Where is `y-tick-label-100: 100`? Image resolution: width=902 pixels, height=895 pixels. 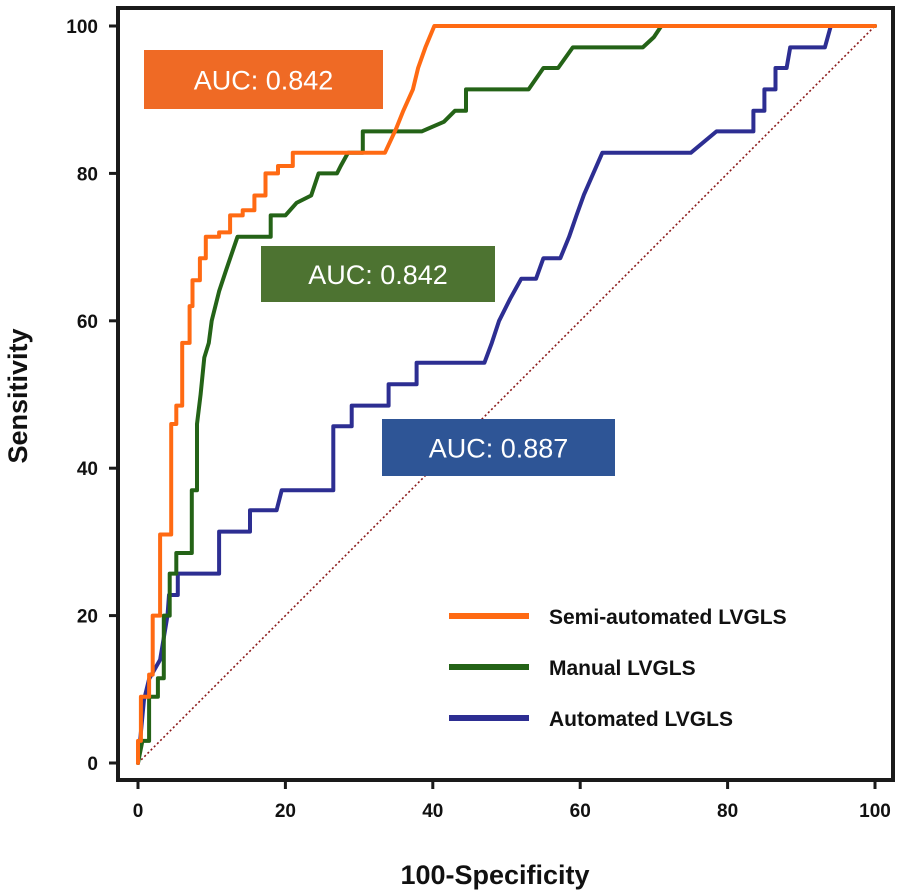
y-tick-label-100: 100 is located at coordinates (82, 27).